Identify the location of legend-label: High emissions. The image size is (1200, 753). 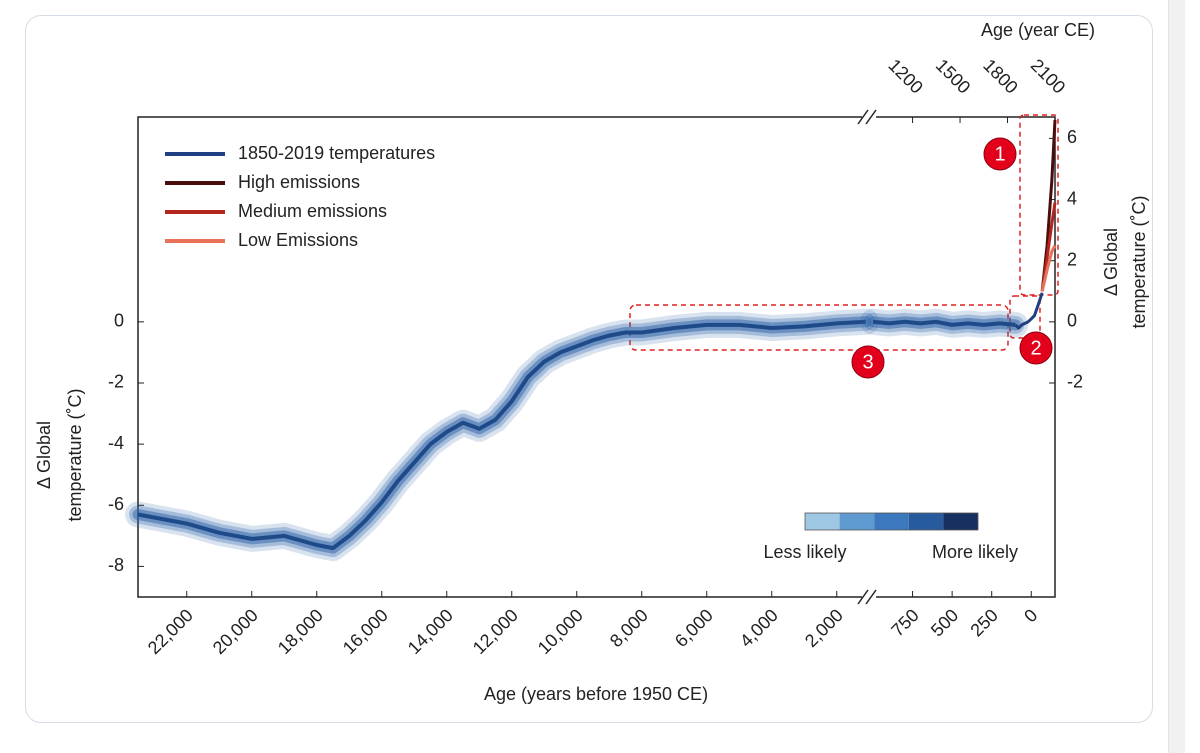
(299, 182).